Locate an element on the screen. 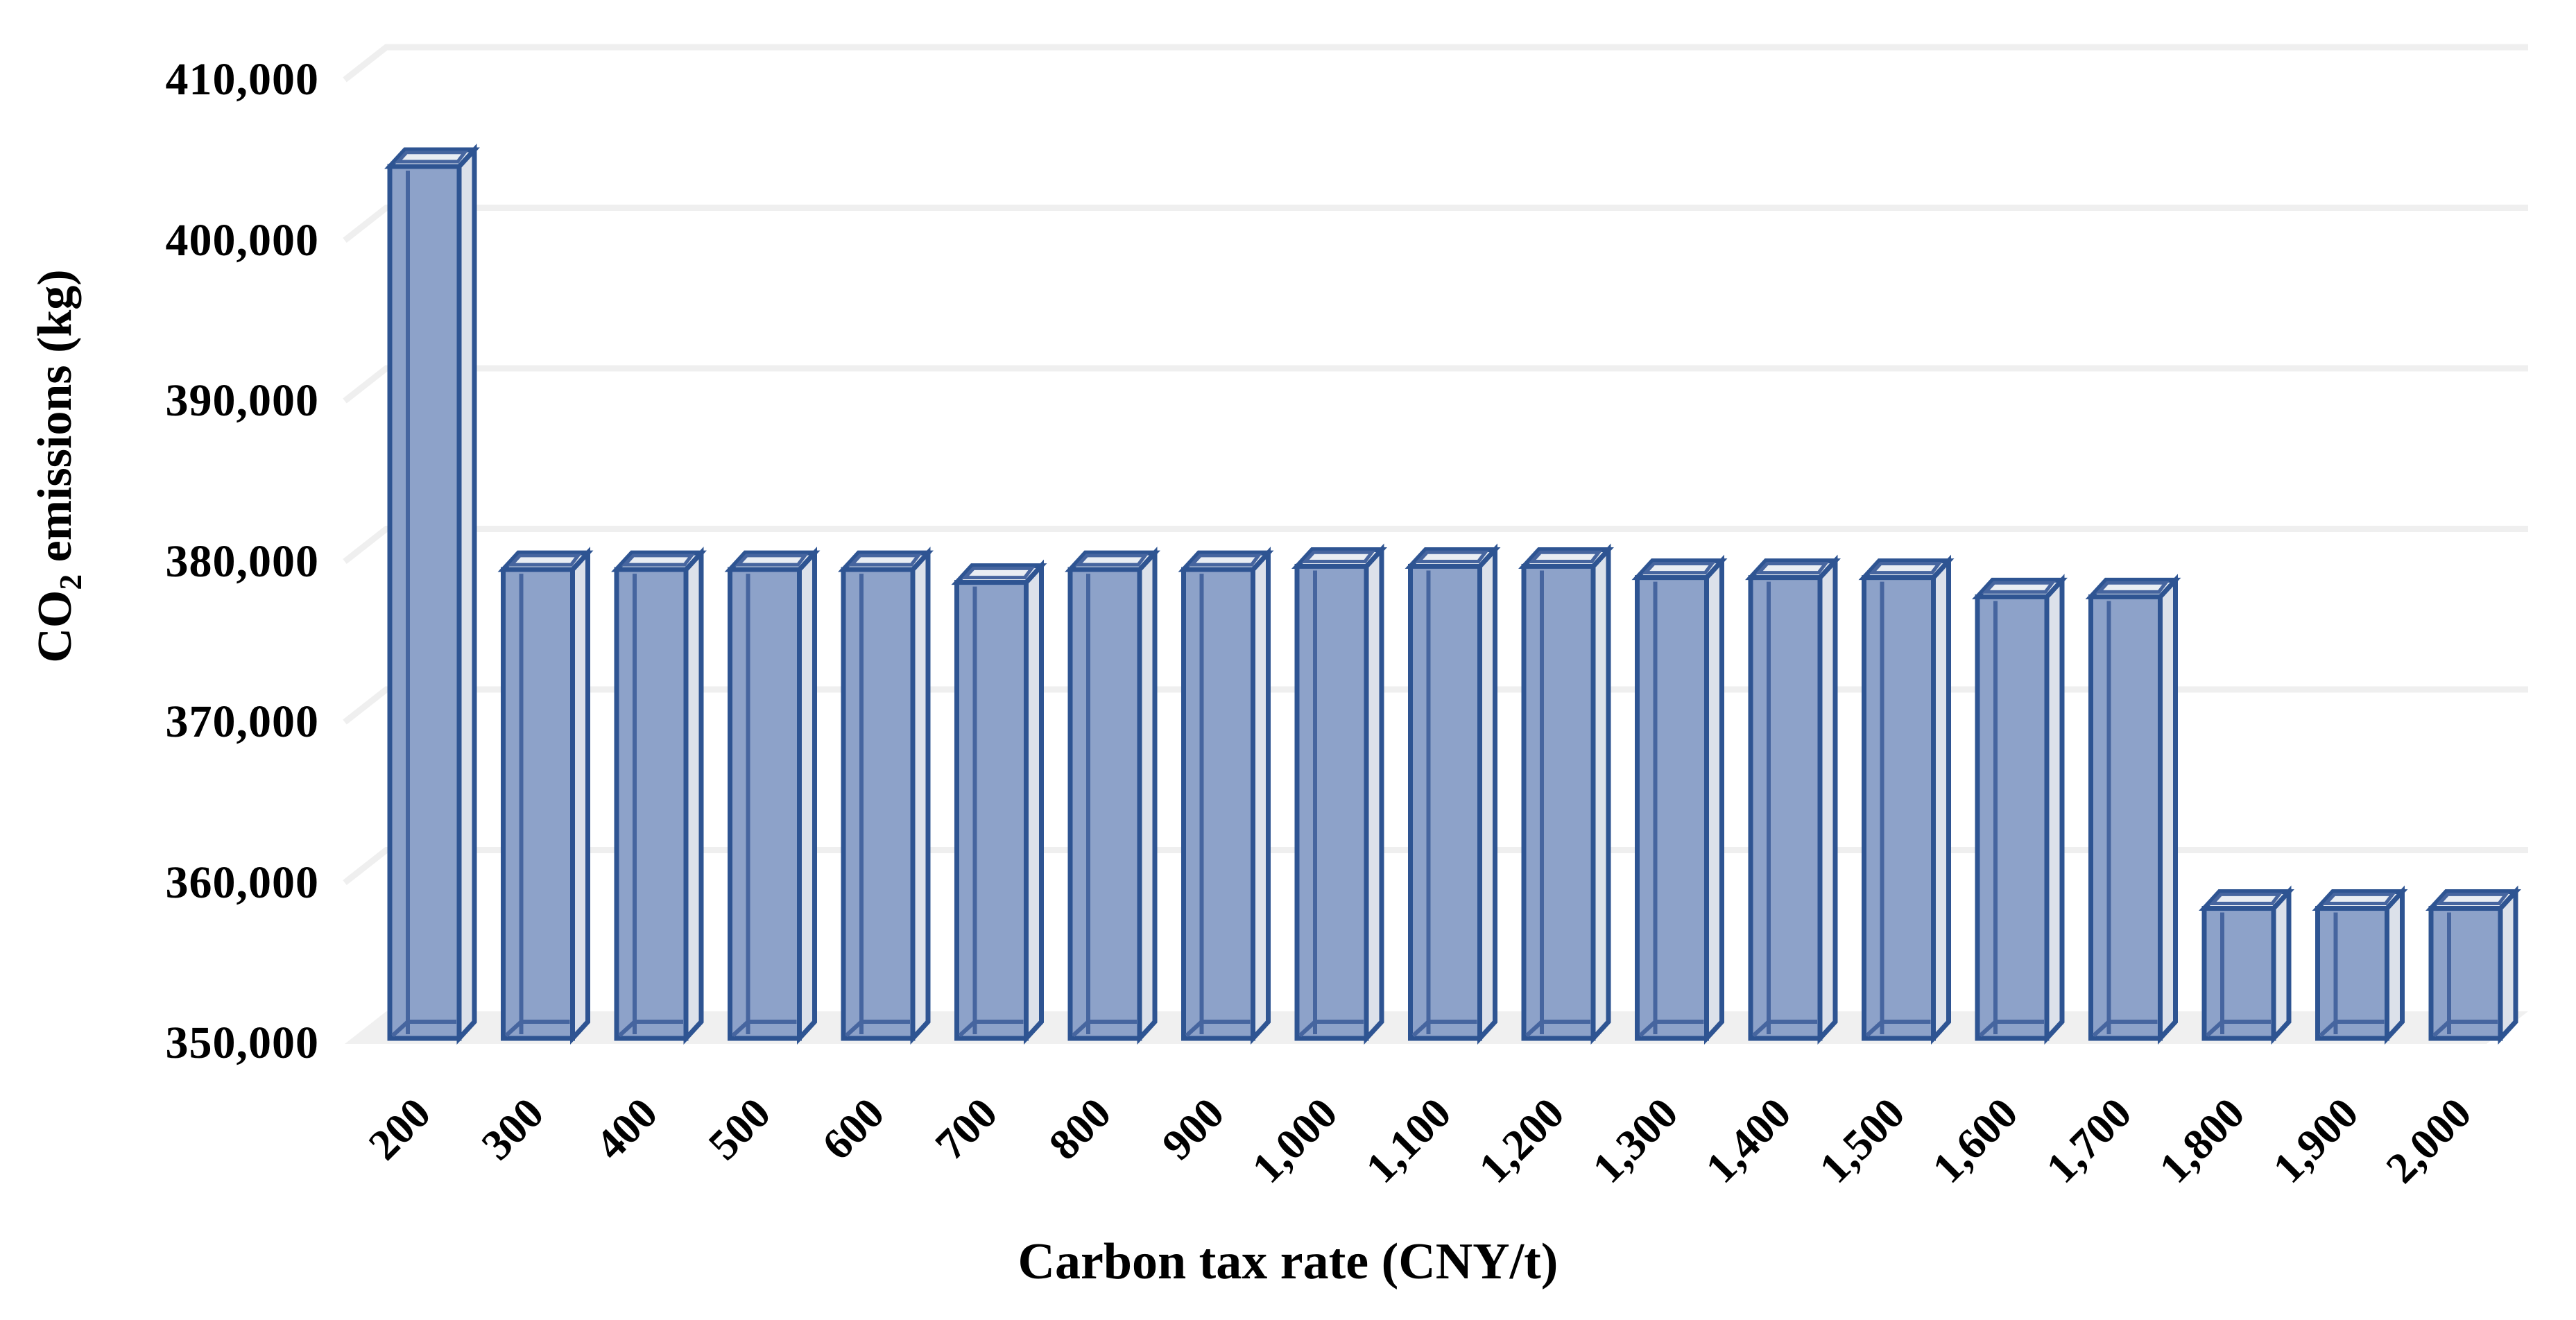  y-axis-title-main: CO is located at coordinates (55, 626).